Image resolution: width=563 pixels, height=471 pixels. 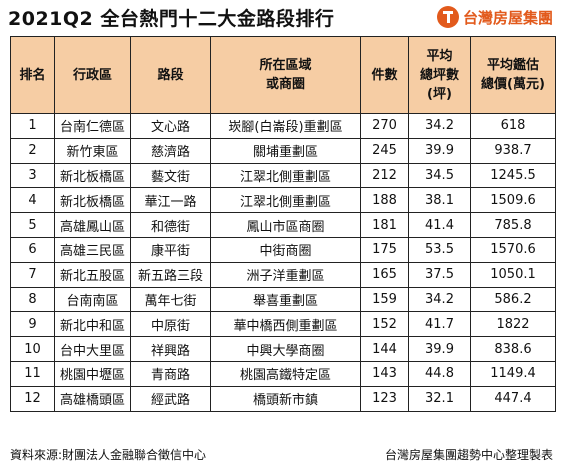 I want to click on cell-area: 關埔重劃區, so click(x=285, y=150).